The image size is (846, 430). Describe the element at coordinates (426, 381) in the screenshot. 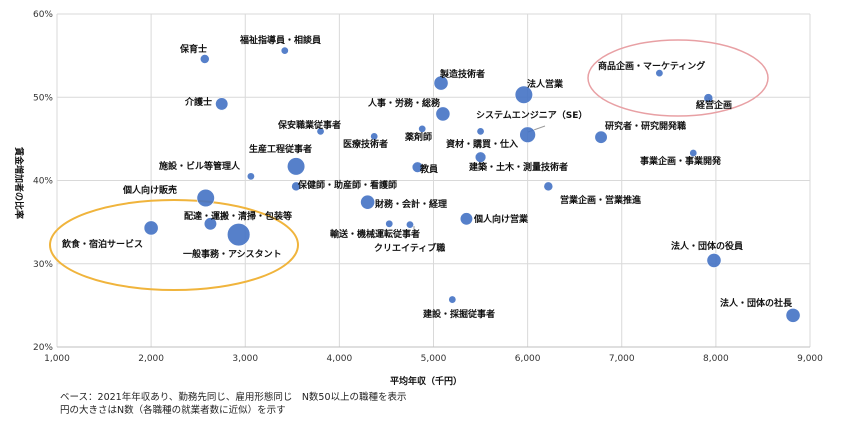

I see `x-axis-title: 平均年収（千円）` at that location.